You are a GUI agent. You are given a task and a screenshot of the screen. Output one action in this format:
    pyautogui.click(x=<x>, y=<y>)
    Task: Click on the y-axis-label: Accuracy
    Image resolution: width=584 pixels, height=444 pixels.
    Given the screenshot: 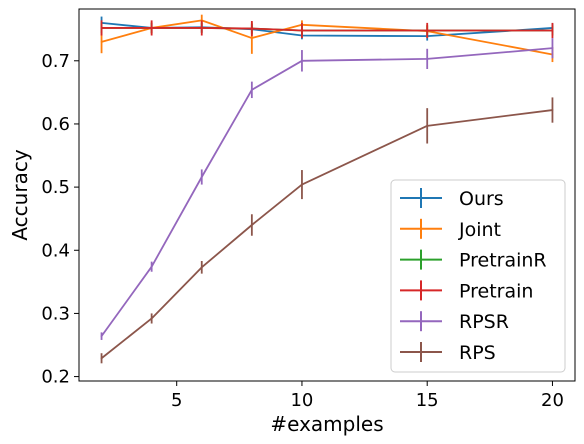 What is the action you would take?
    pyautogui.click(x=20, y=194)
    